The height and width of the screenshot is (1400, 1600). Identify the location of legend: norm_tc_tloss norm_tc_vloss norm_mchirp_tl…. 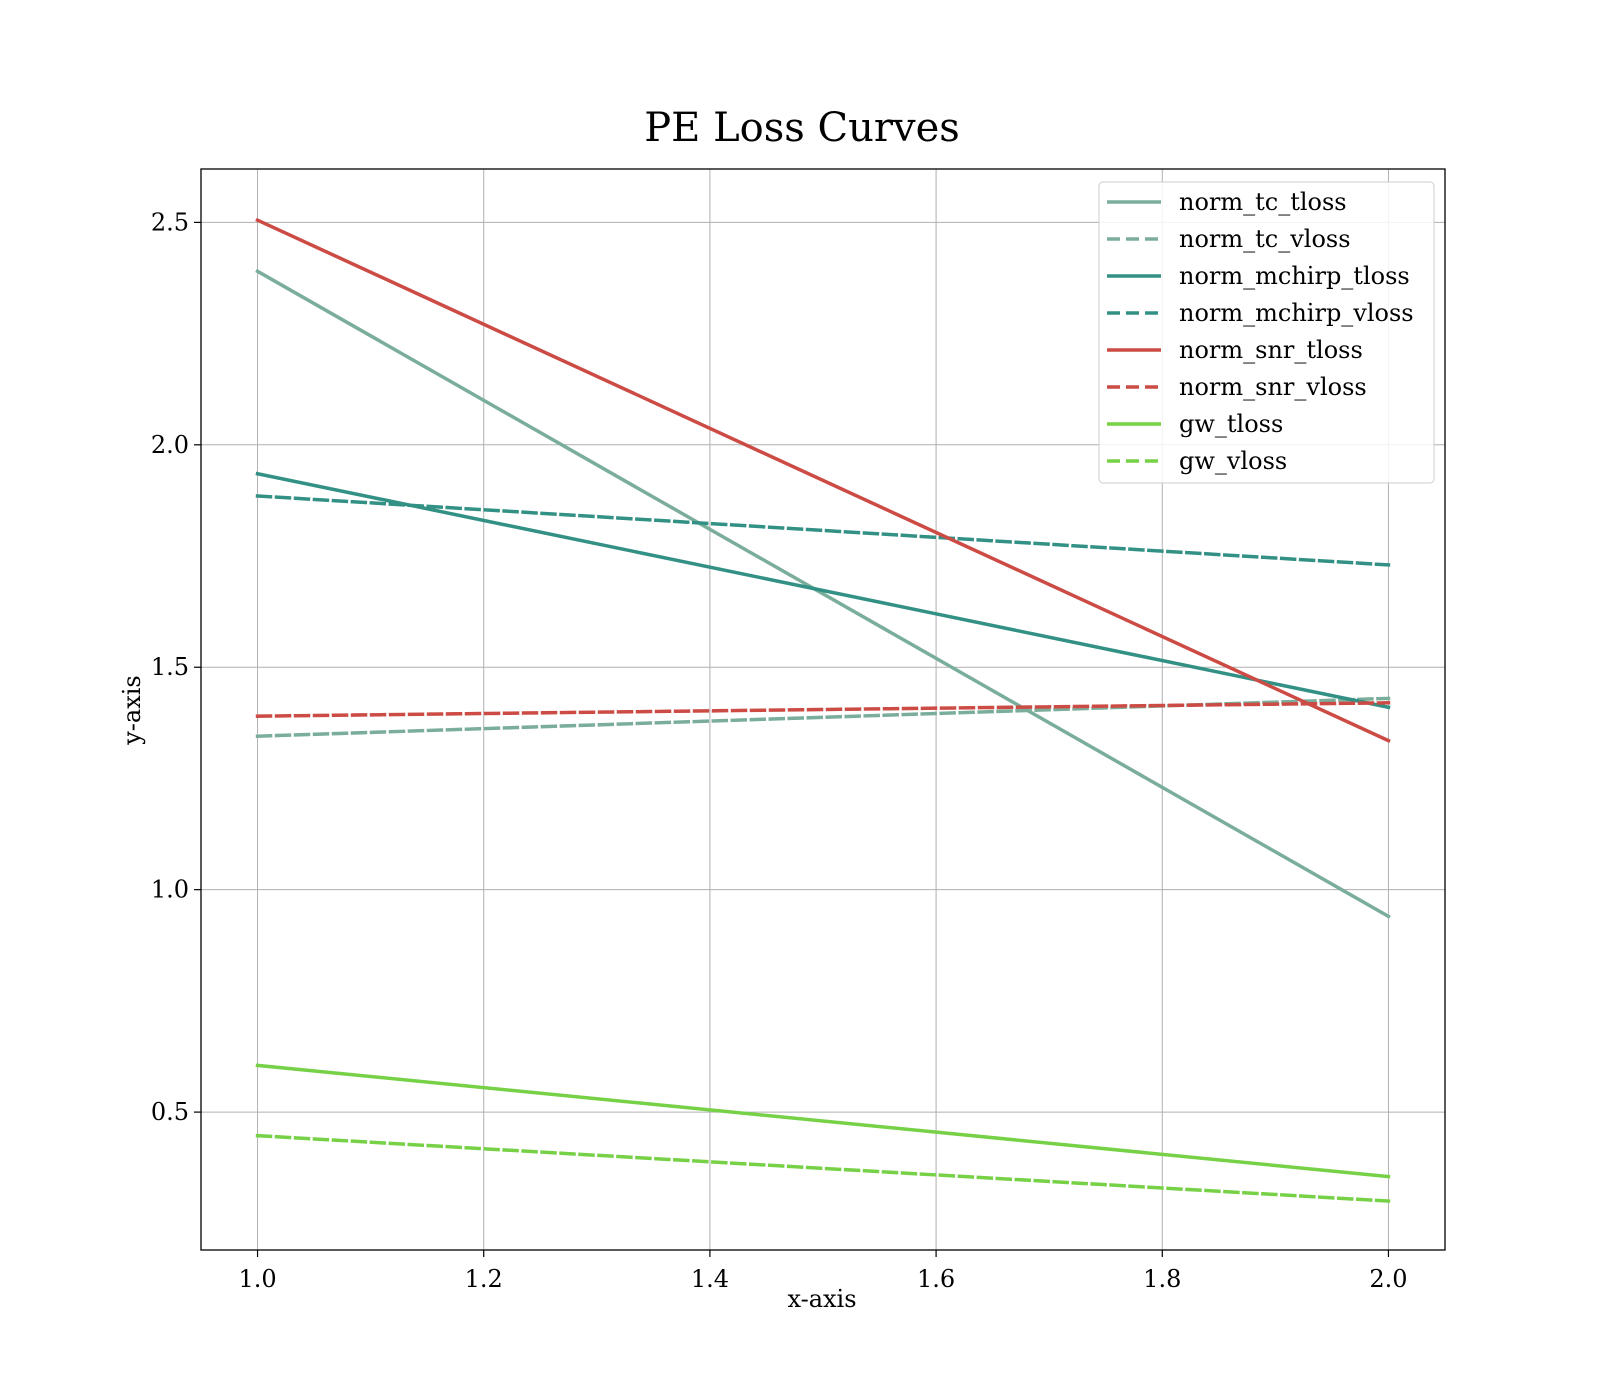
(1266, 332).